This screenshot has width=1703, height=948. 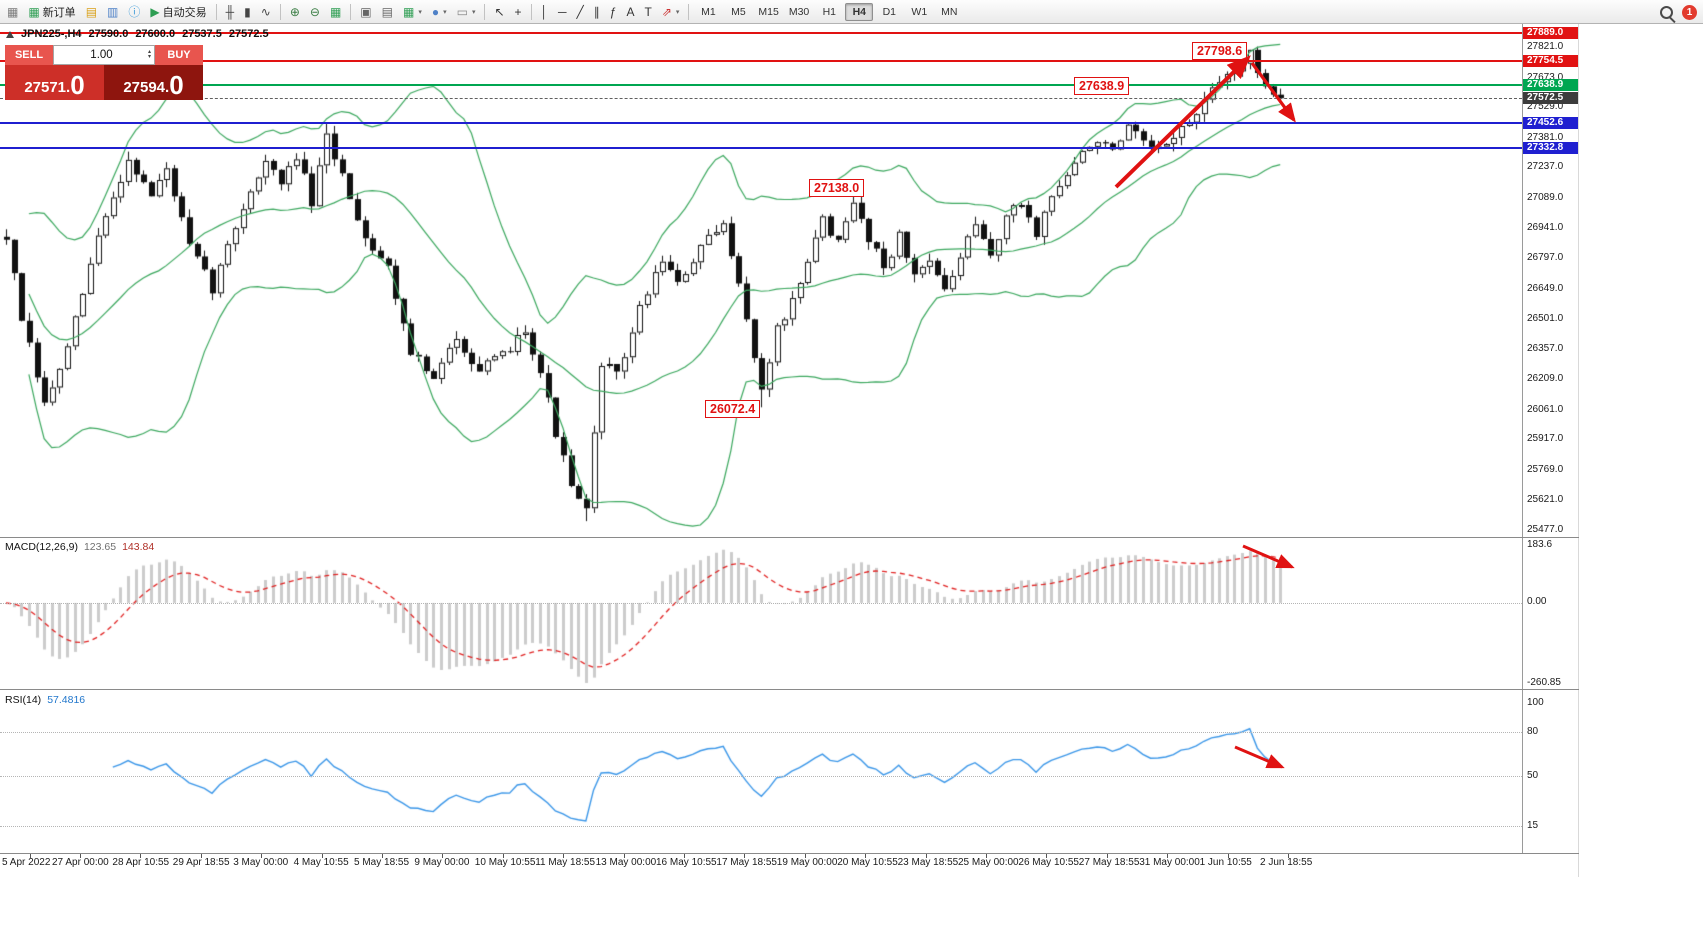 I want to click on price-annotation-label: 27138.0, so click(x=837, y=188).